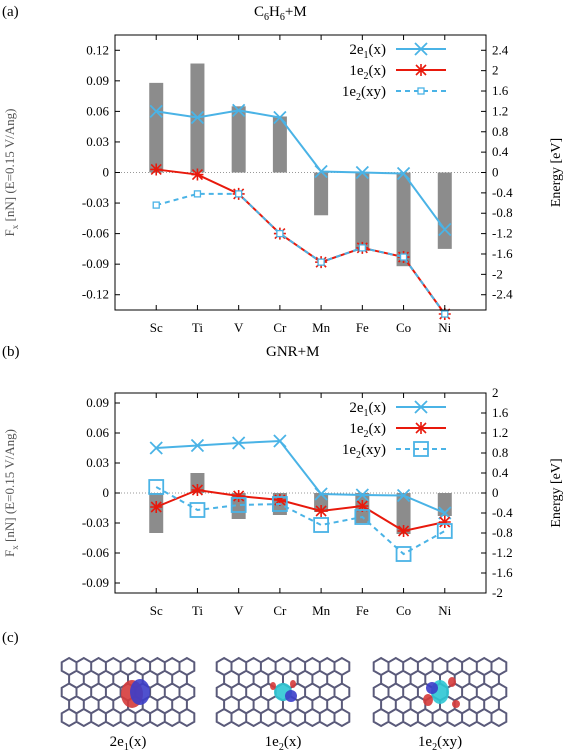 Image resolution: width=569 pixels, height=752 pixels. What do you see at coordinates (10, 638) in the screenshot?
I see `panel-label-c: (c)` at bounding box center [10, 638].